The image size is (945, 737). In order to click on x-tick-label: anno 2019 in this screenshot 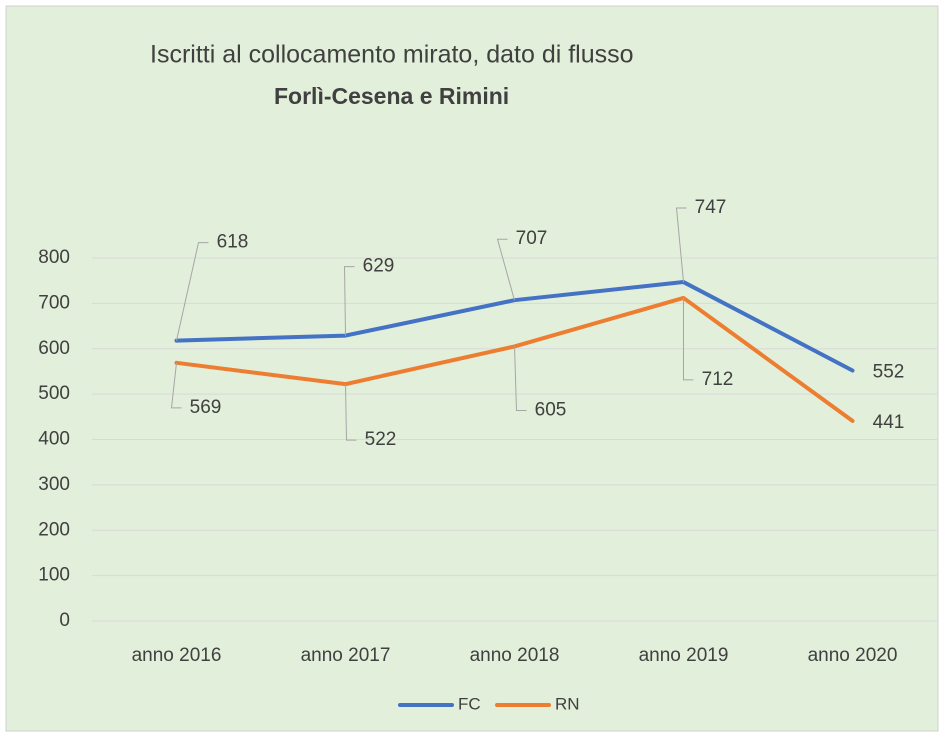, I will do `click(684, 655)`.